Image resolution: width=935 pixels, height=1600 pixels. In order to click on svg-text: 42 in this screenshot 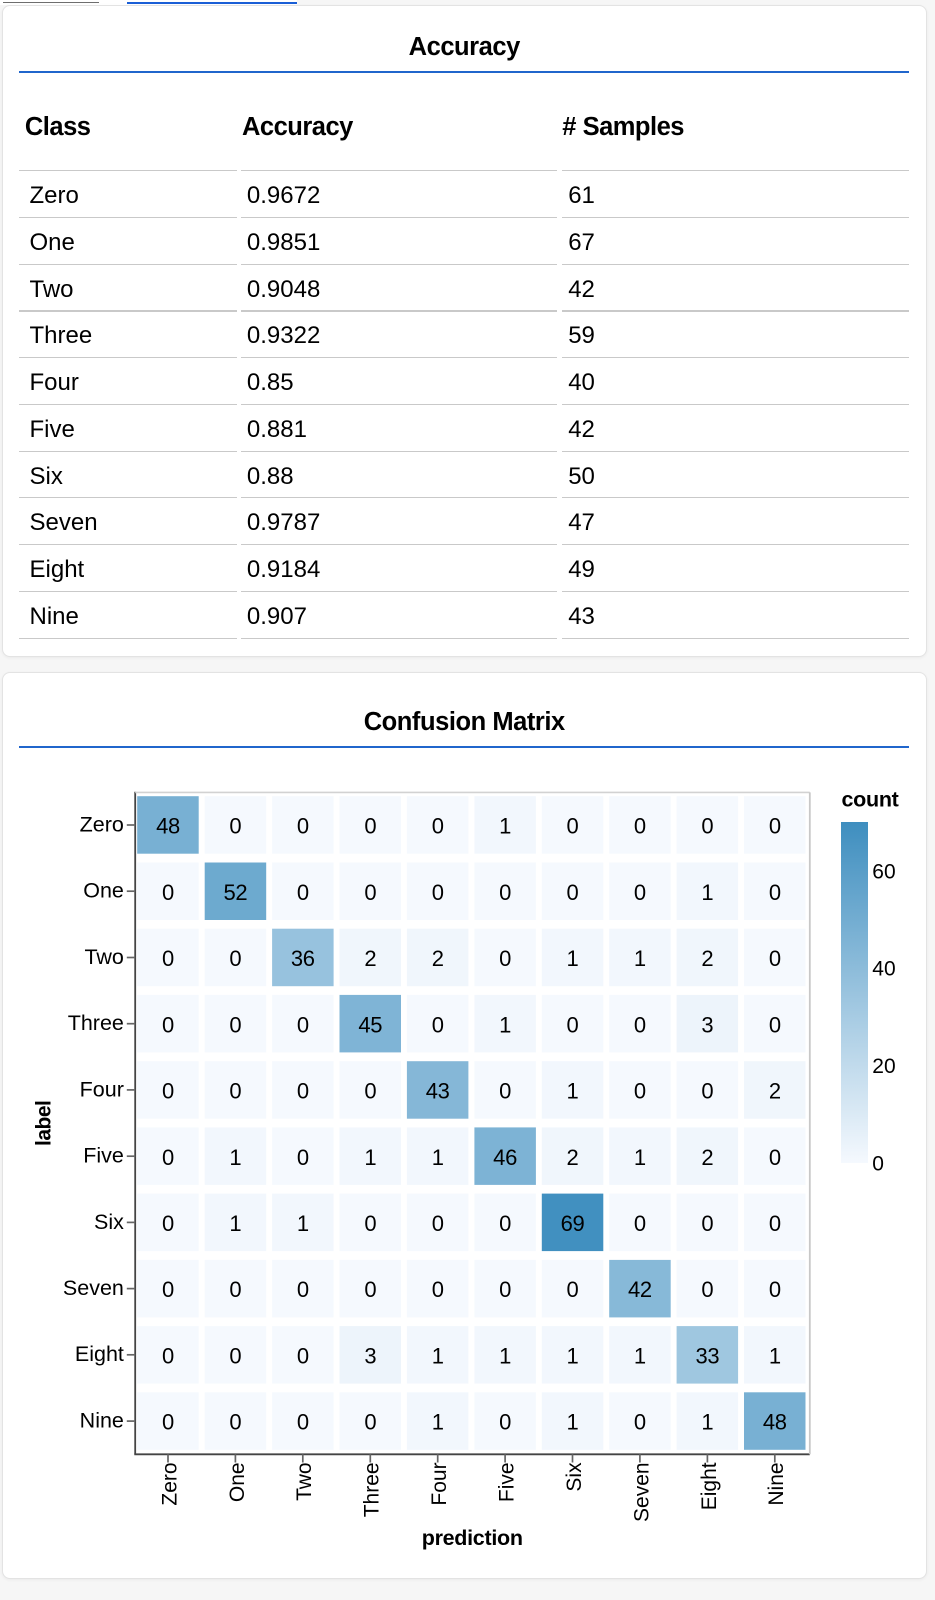, I will do `click(640, 1289)`.